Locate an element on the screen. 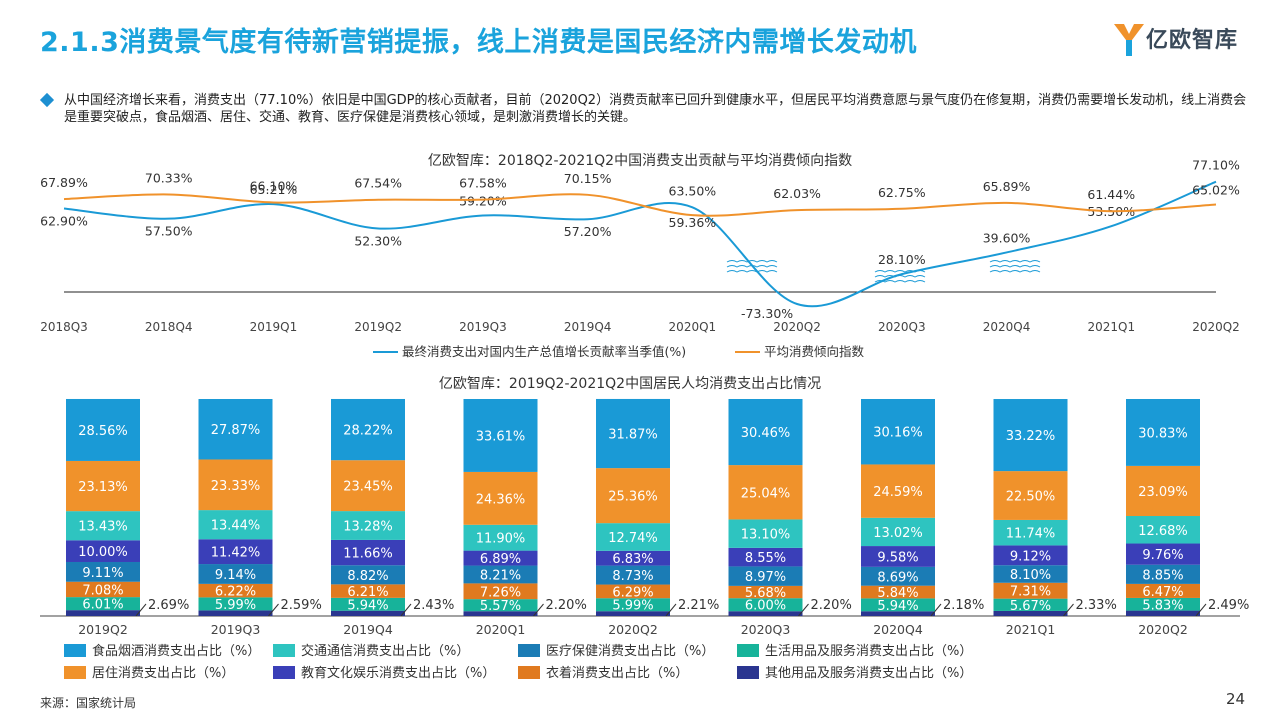  legend-swatch-food is located at coordinates (75, 650).